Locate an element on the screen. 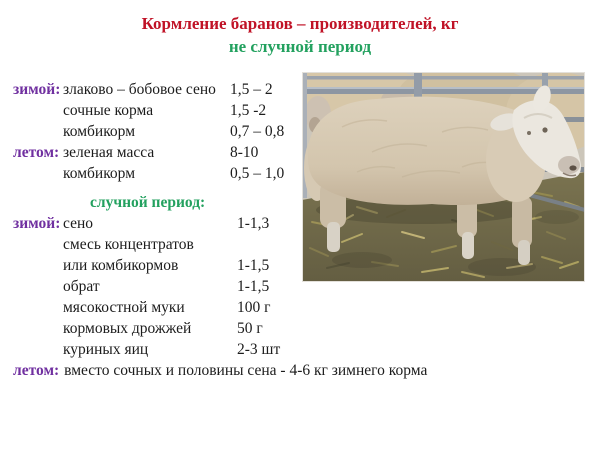  feed-row: или комбикормов 1-1,5 is located at coordinates (235, 265).